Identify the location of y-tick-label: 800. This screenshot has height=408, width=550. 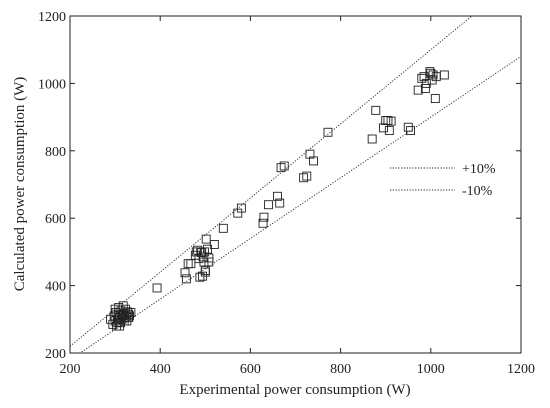
(55, 152).